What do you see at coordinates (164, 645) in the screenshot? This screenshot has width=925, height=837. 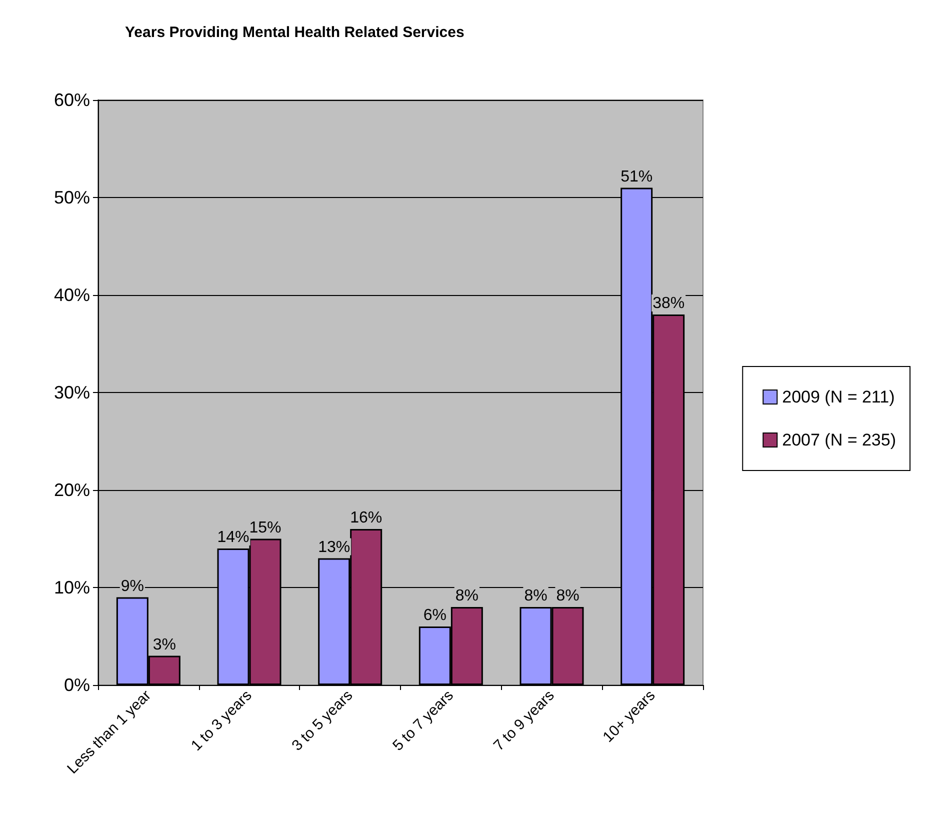 I see `data-label: 3%` at bounding box center [164, 645].